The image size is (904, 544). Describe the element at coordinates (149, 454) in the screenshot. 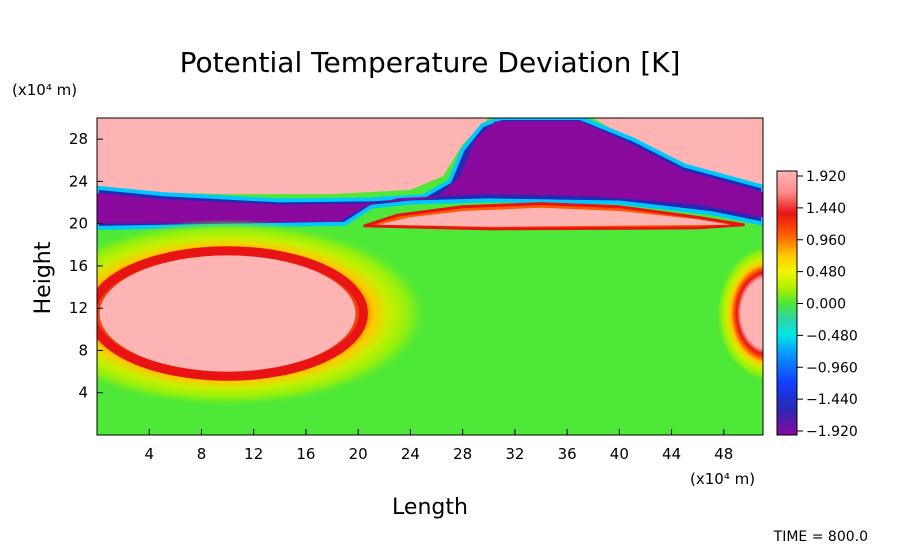

I see `x-tick-label: 4` at that location.